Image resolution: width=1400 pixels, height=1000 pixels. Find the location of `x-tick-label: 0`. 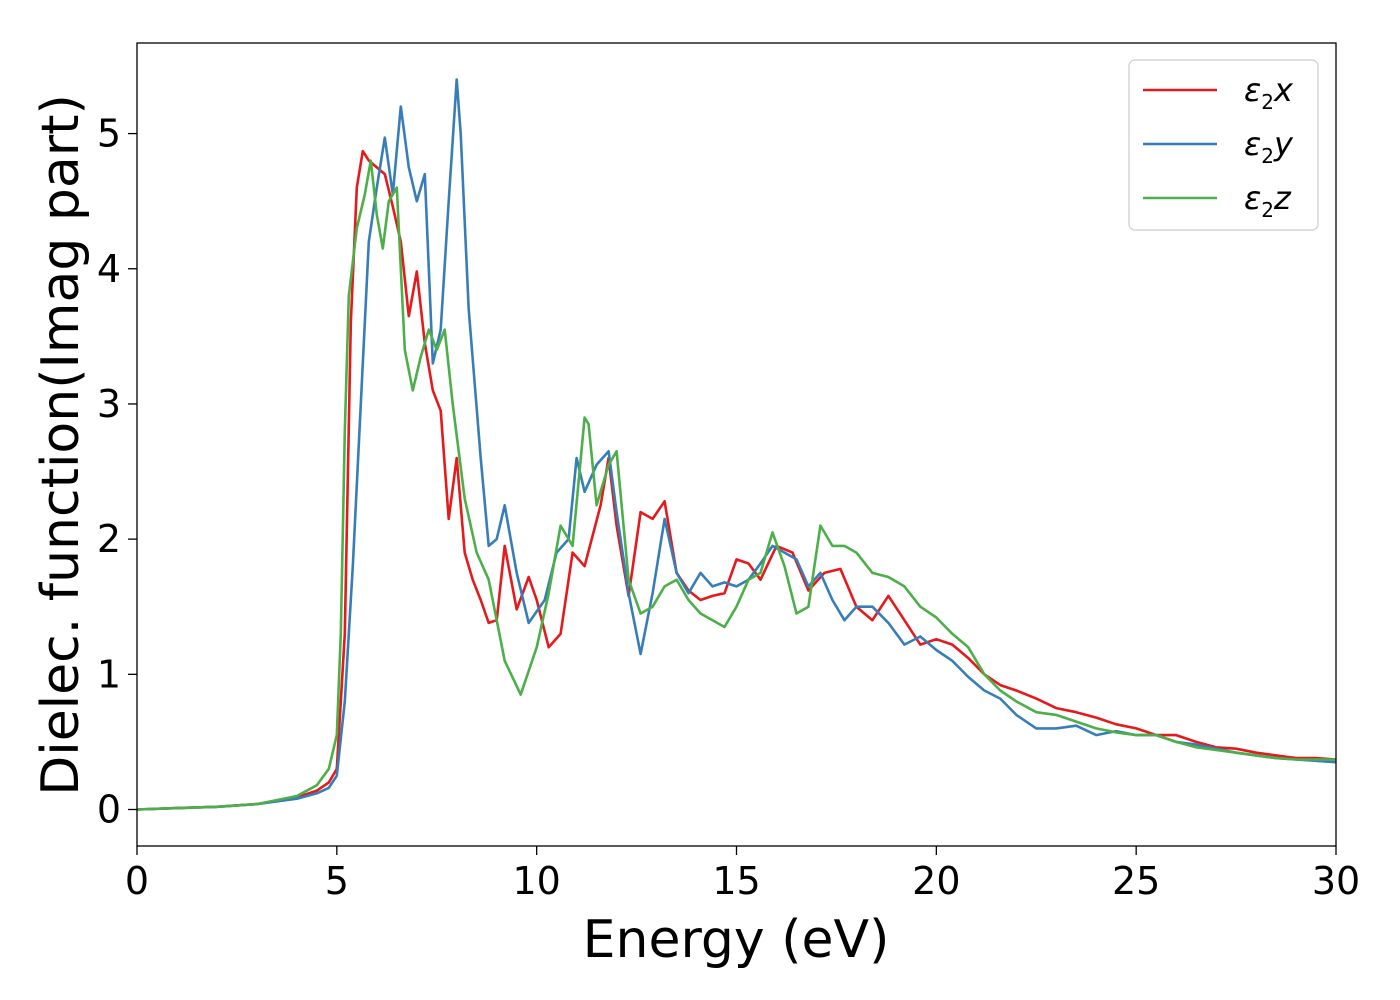

x-tick-label: 0 is located at coordinates (137, 881).